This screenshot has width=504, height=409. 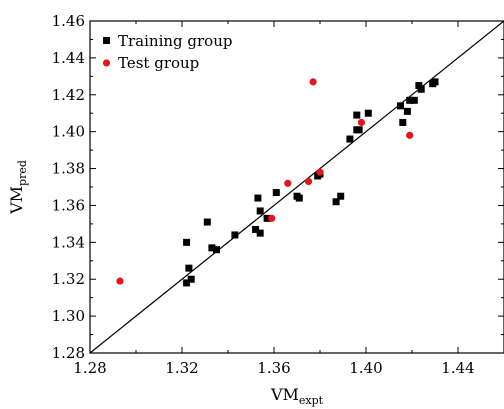 I want to click on legend-marker-training, so click(x=106, y=40).